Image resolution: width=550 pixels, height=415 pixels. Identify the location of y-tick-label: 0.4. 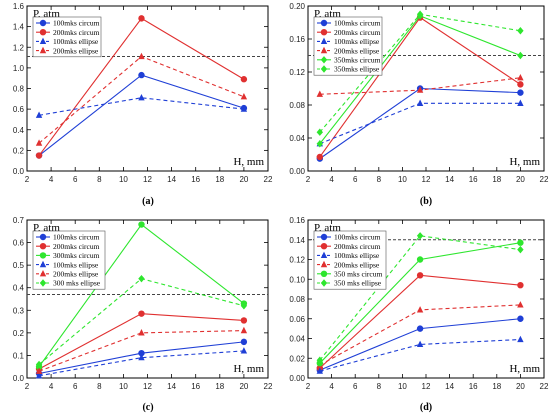
(19, 130).